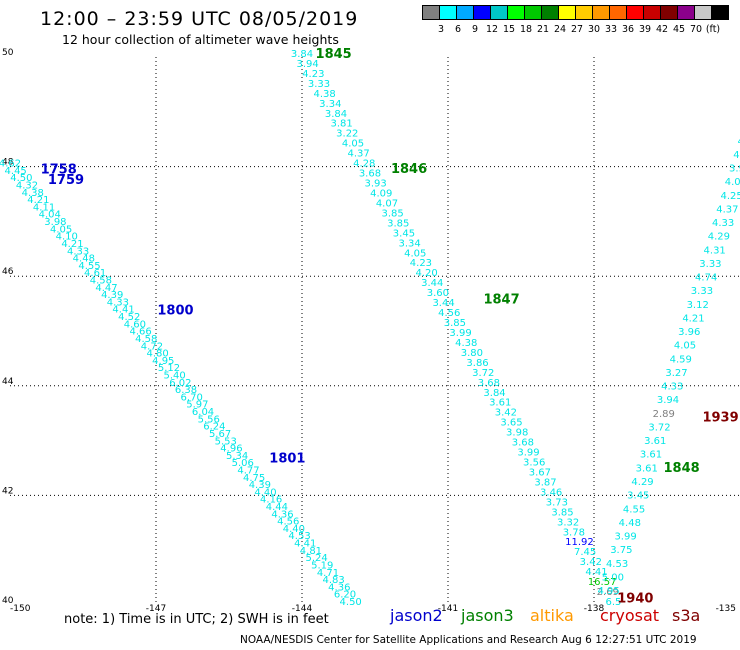  Describe the element at coordinates (156, 609) in the screenshot. I see `x-tick-label: -147` at that location.